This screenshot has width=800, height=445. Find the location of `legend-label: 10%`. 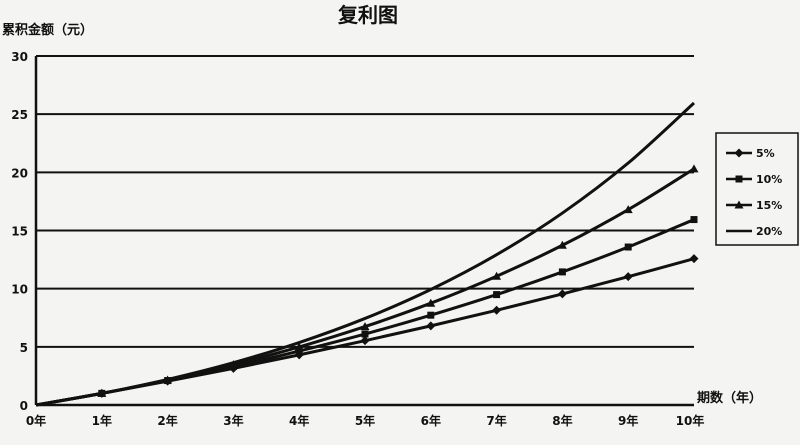

legend-label: 10% is located at coordinates (769, 179).